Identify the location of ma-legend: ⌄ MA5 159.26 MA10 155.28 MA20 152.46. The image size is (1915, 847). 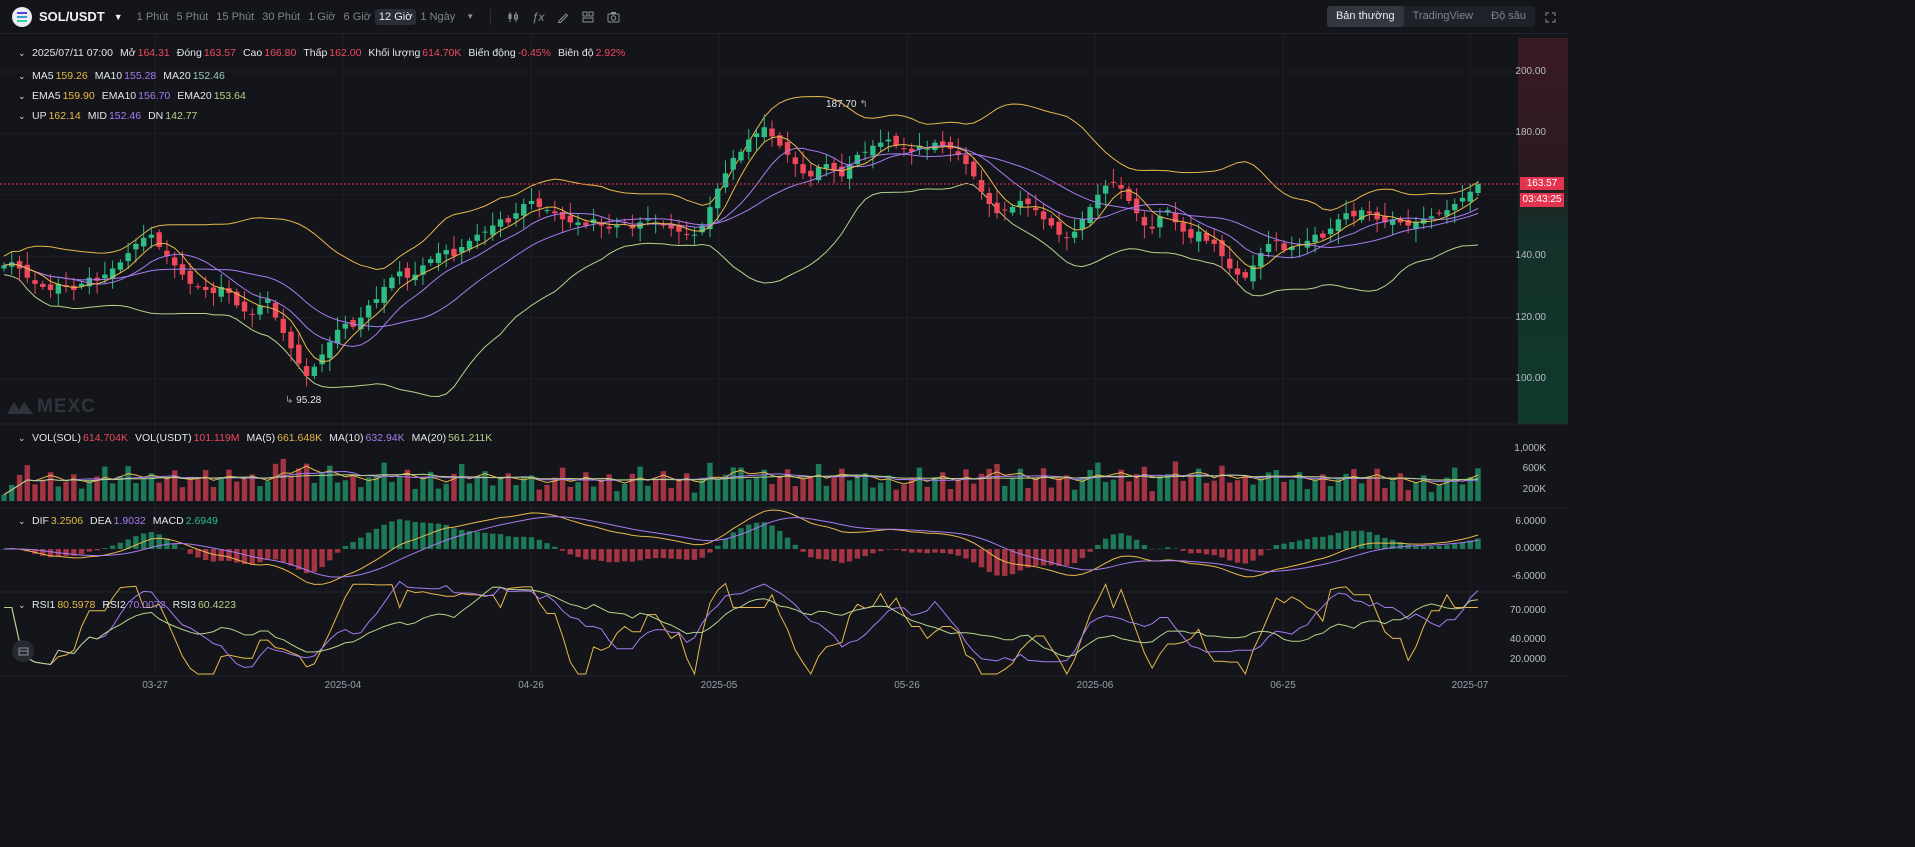
(125, 76).